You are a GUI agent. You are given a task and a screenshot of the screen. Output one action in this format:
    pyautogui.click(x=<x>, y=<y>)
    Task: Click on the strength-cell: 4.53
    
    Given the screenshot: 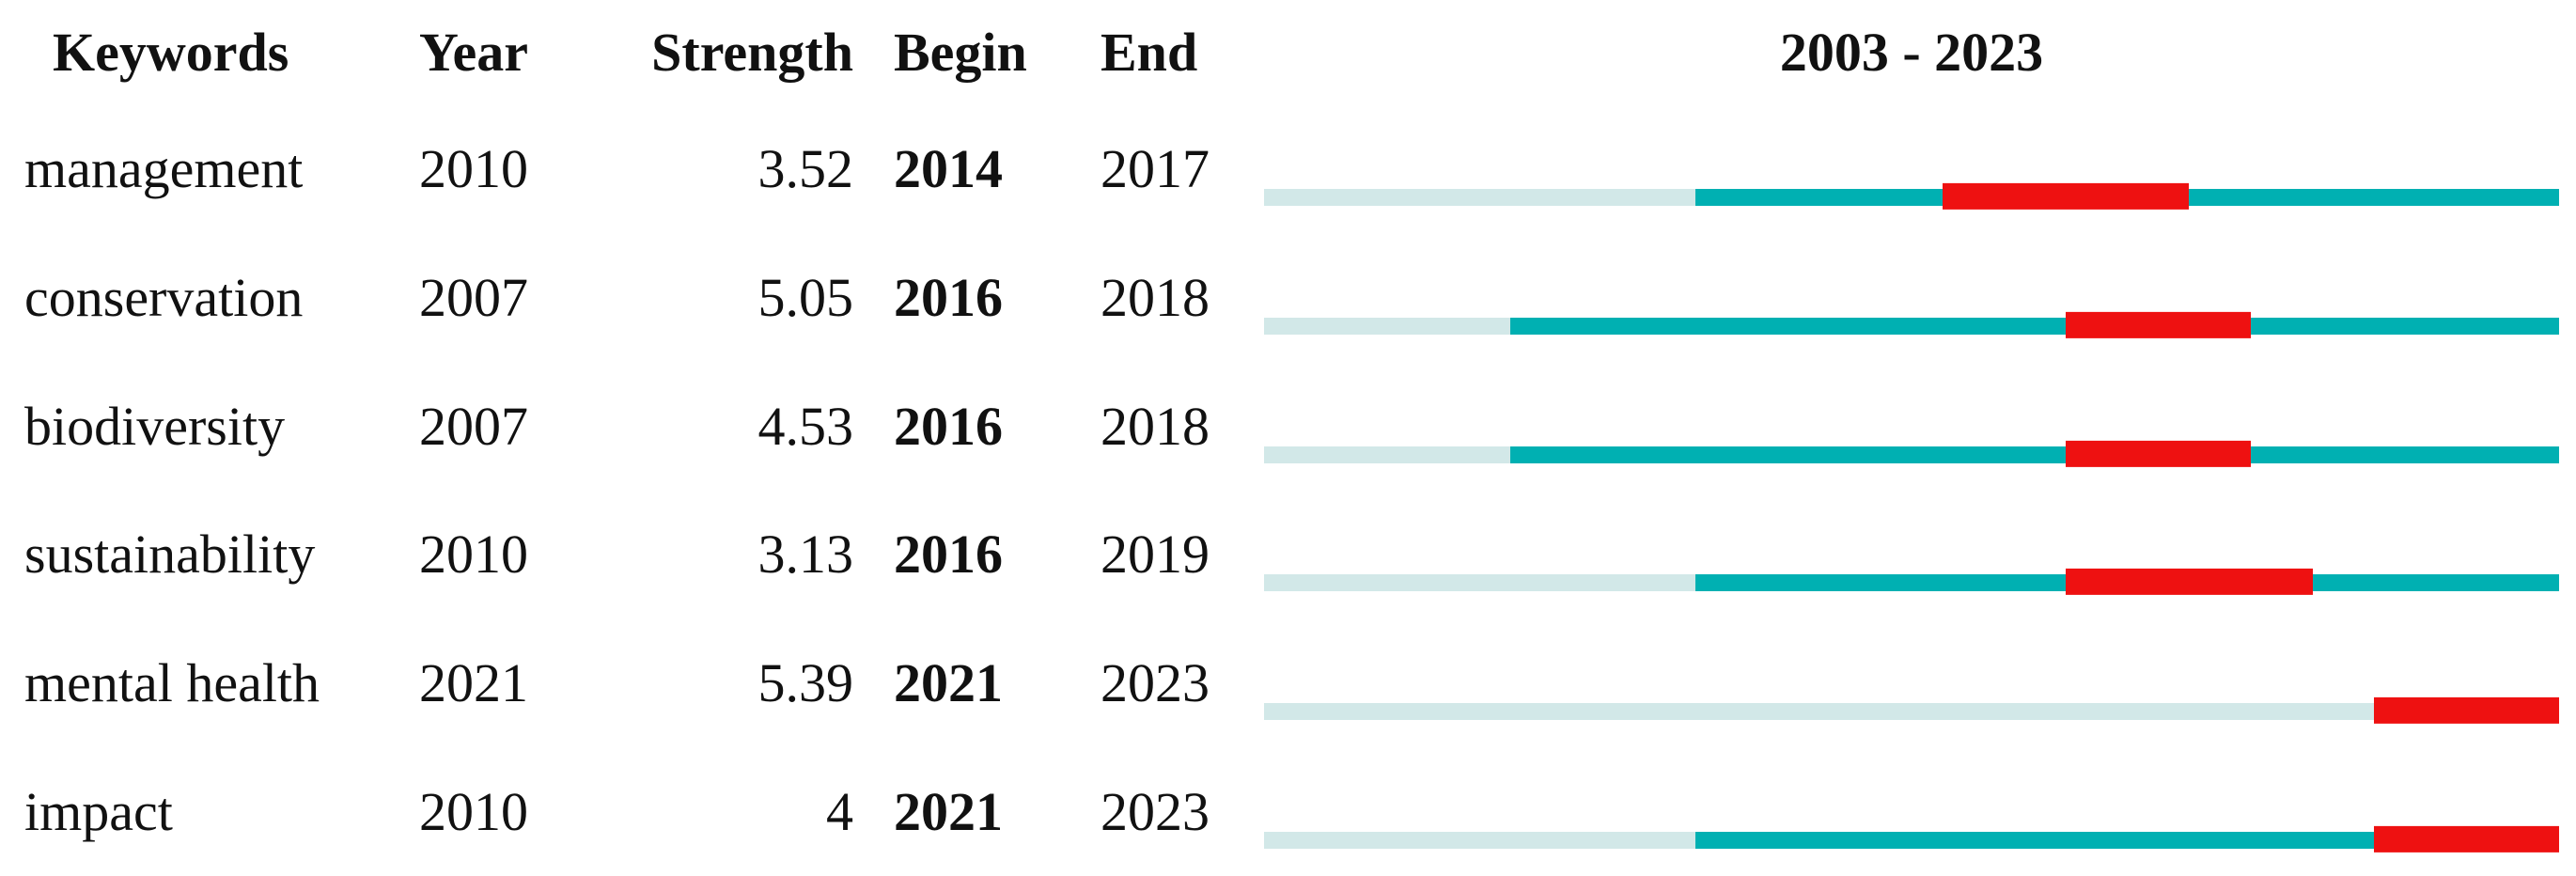 What is the action you would take?
    pyautogui.click(x=806, y=426)
    